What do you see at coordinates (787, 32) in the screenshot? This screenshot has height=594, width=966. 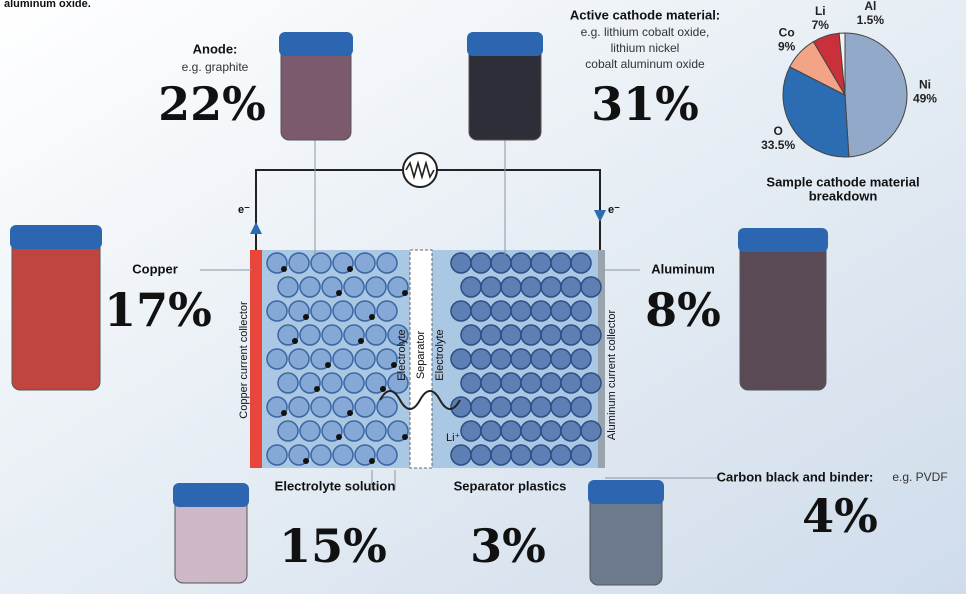 I see `pie-category: Co` at bounding box center [787, 32].